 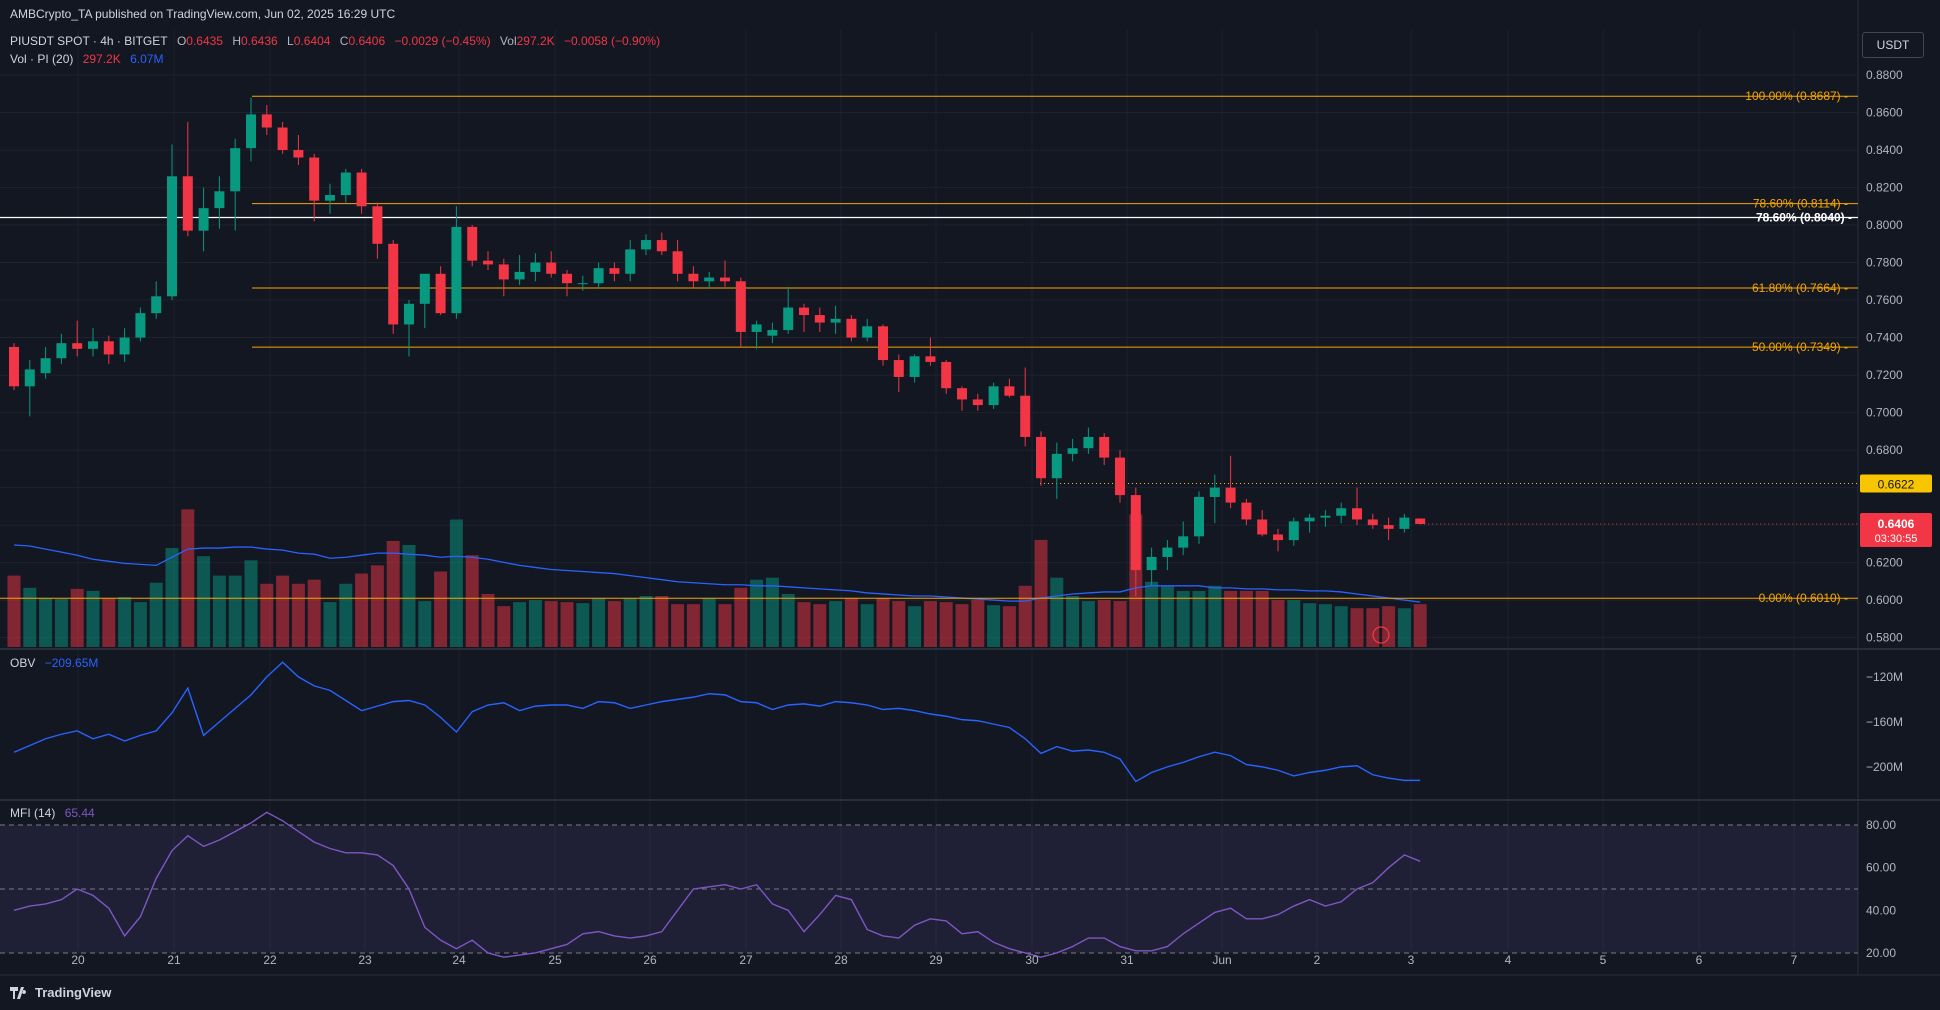 What do you see at coordinates (365, 960) in the screenshot?
I see `time-tick-label: 23` at bounding box center [365, 960].